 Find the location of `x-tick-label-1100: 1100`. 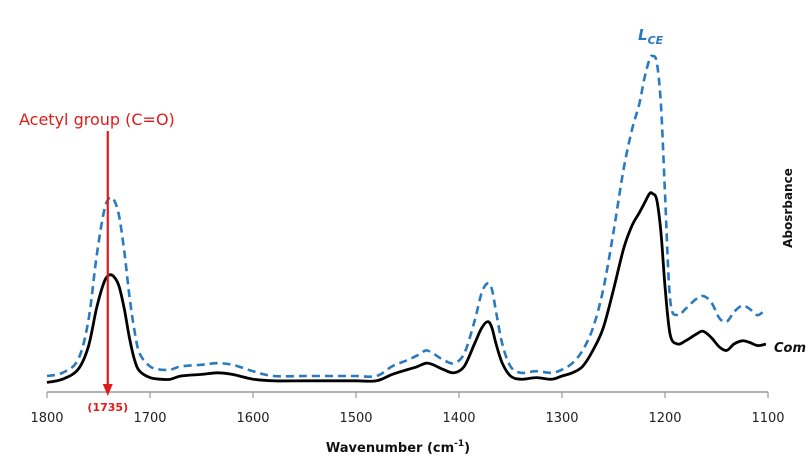

x-tick-label-1100: 1100 is located at coordinates (767, 418).